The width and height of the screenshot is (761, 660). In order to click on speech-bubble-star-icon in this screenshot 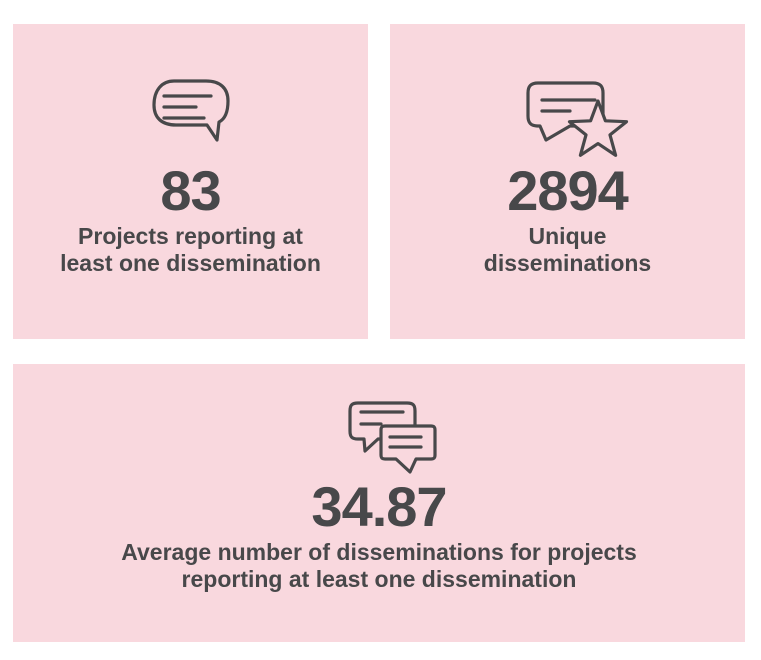, I will do `click(577, 119)`.